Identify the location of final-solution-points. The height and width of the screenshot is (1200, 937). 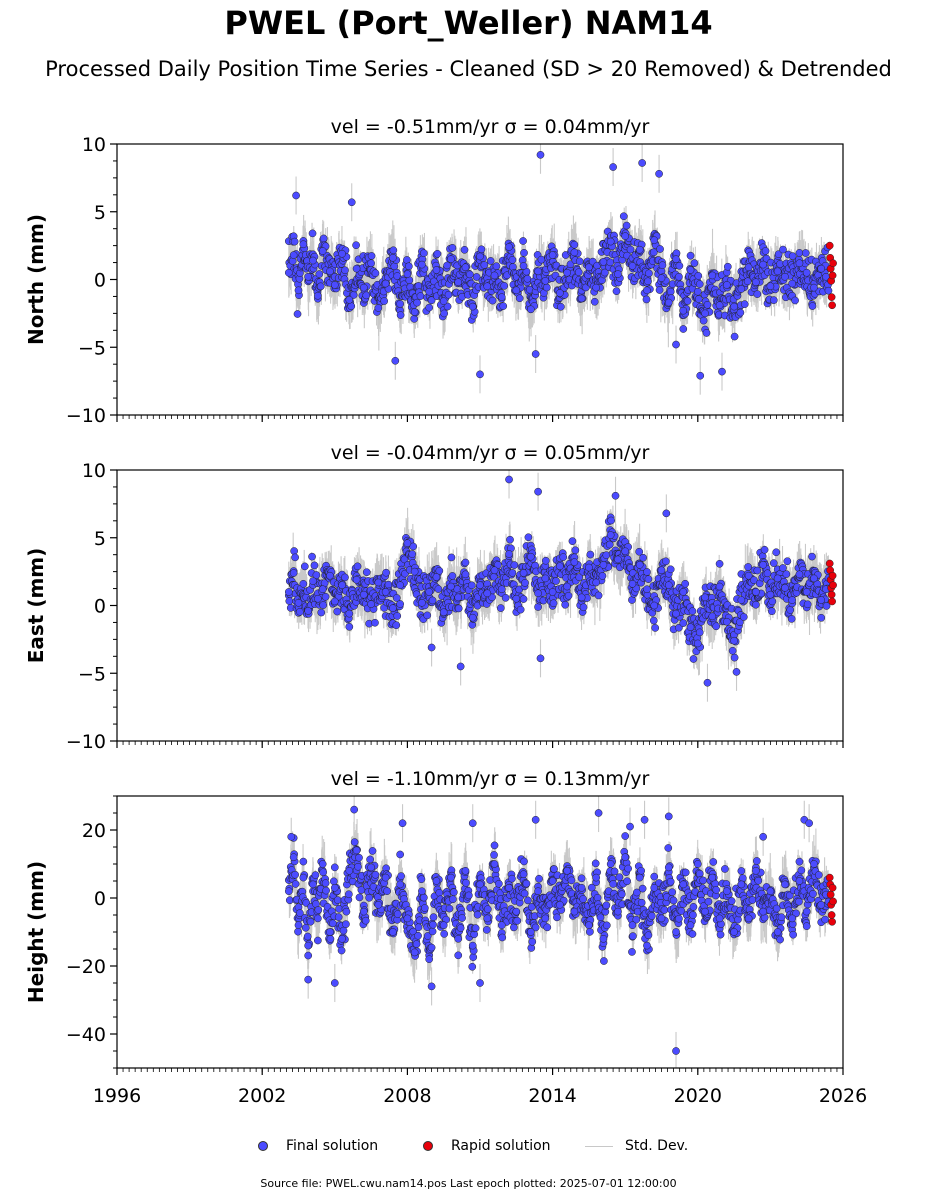
(558, 265).